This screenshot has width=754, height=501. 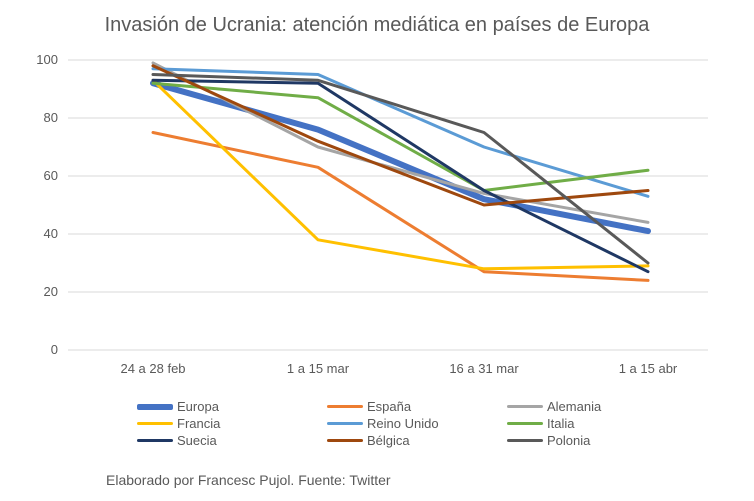 I want to click on series-line-italia, so click(x=400, y=136).